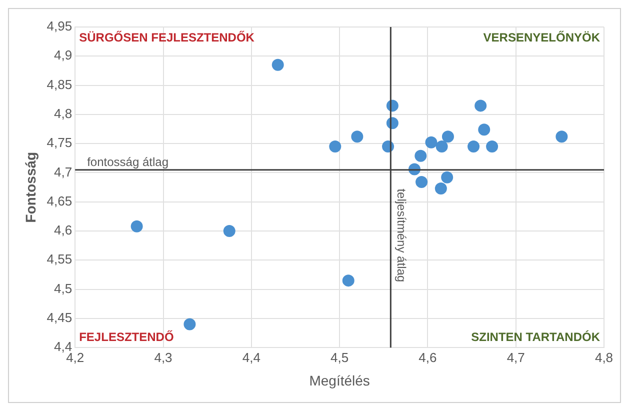 Image resolution: width=631 pixels, height=411 pixels. I want to click on x-axis-title: Megítélés, so click(339, 380).